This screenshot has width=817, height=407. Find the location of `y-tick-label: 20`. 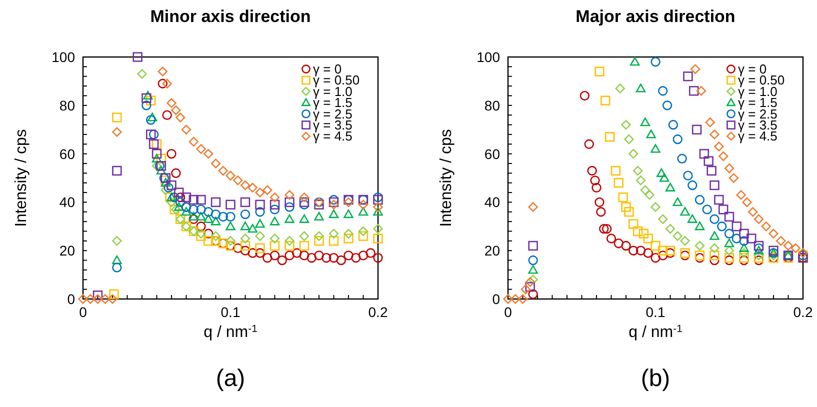

y-tick-label: 20 is located at coordinates (492, 250).